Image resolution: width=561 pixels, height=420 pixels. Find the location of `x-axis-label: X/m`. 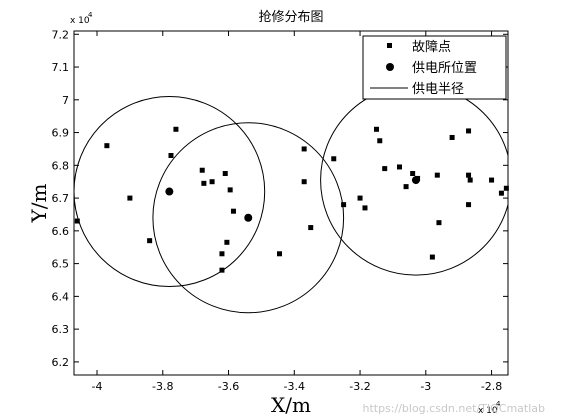

x-axis-label: X/m is located at coordinates (291, 405).